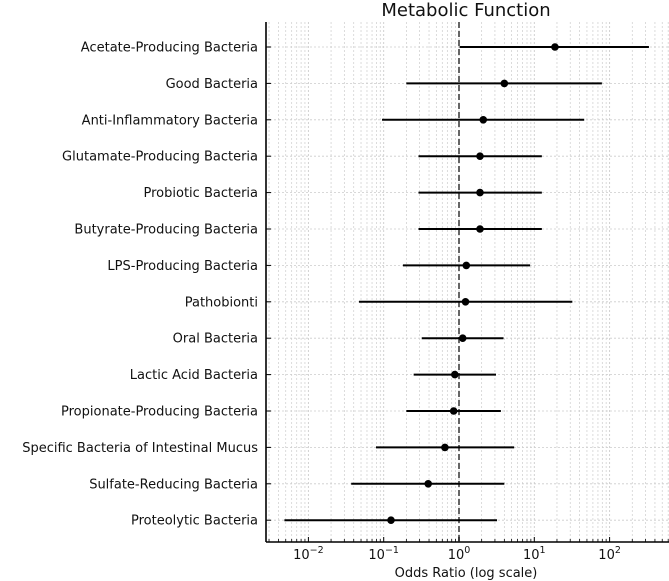 The image size is (669, 581). What do you see at coordinates (170, 120) in the screenshot?
I see `y-tick-label: Anti-Inflammatory Bacteria` at bounding box center [170, 120].